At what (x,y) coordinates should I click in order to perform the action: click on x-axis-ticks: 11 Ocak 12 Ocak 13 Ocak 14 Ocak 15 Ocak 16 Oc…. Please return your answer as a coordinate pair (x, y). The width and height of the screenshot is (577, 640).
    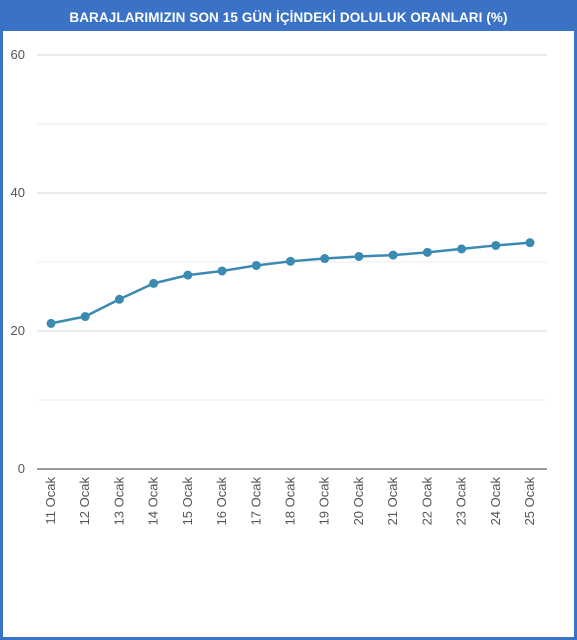
    Looking at the image, I should click on (290, 501).